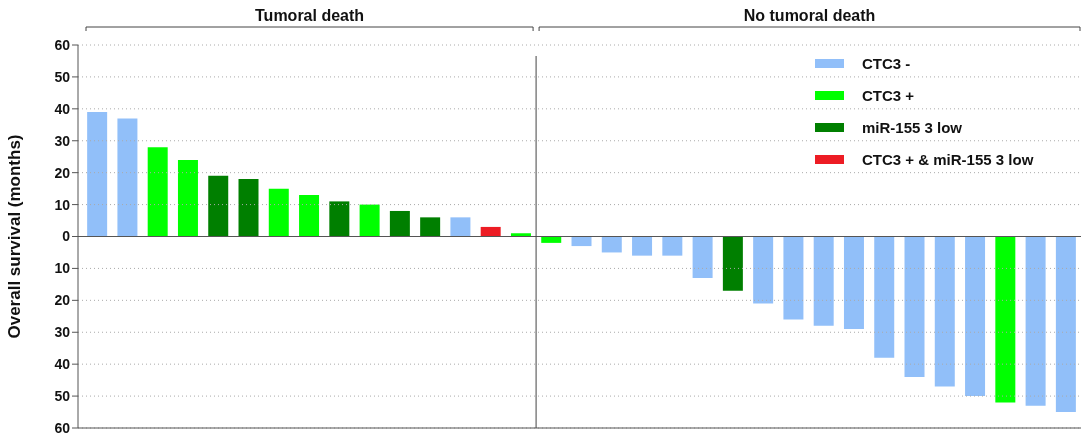  Describe the element at coordinates (66, 236) in the screenshot. I see `y-tick-label: 0` at that location.